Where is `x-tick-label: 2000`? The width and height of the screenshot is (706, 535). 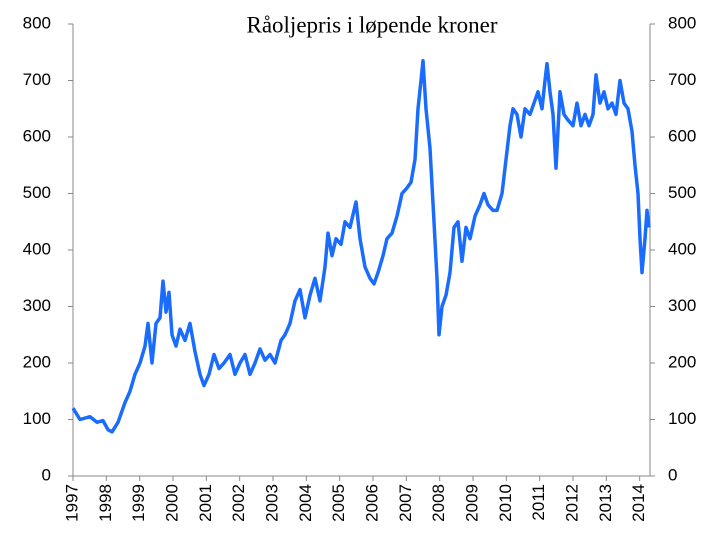
x-tick-label: 2000 is located at coordinates (171, 503).